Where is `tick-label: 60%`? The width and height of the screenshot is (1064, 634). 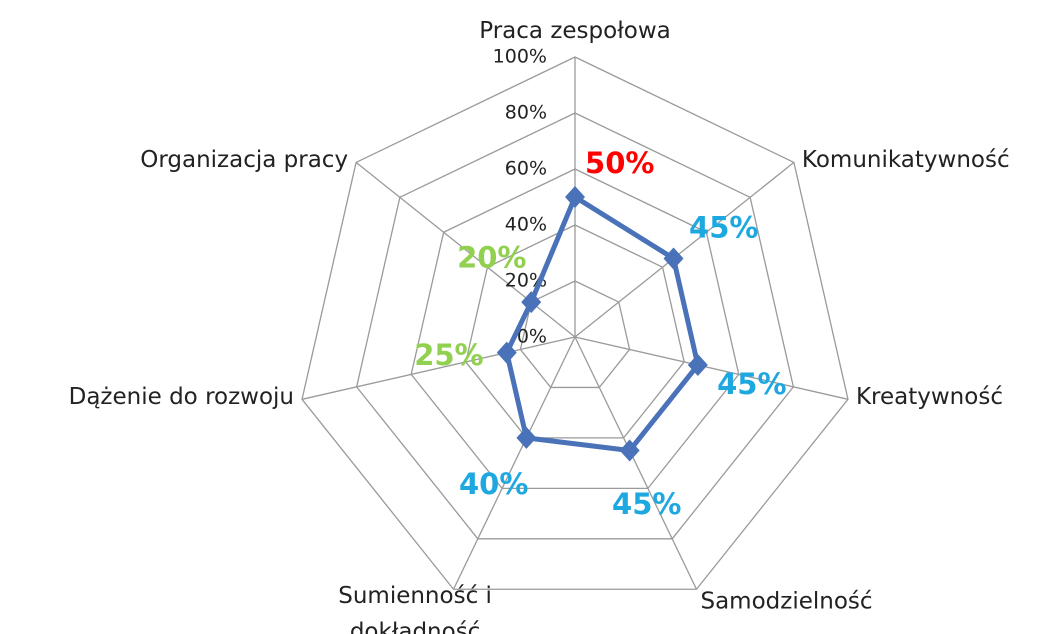 tick-label: 60% is located at coordinates (526, 169).